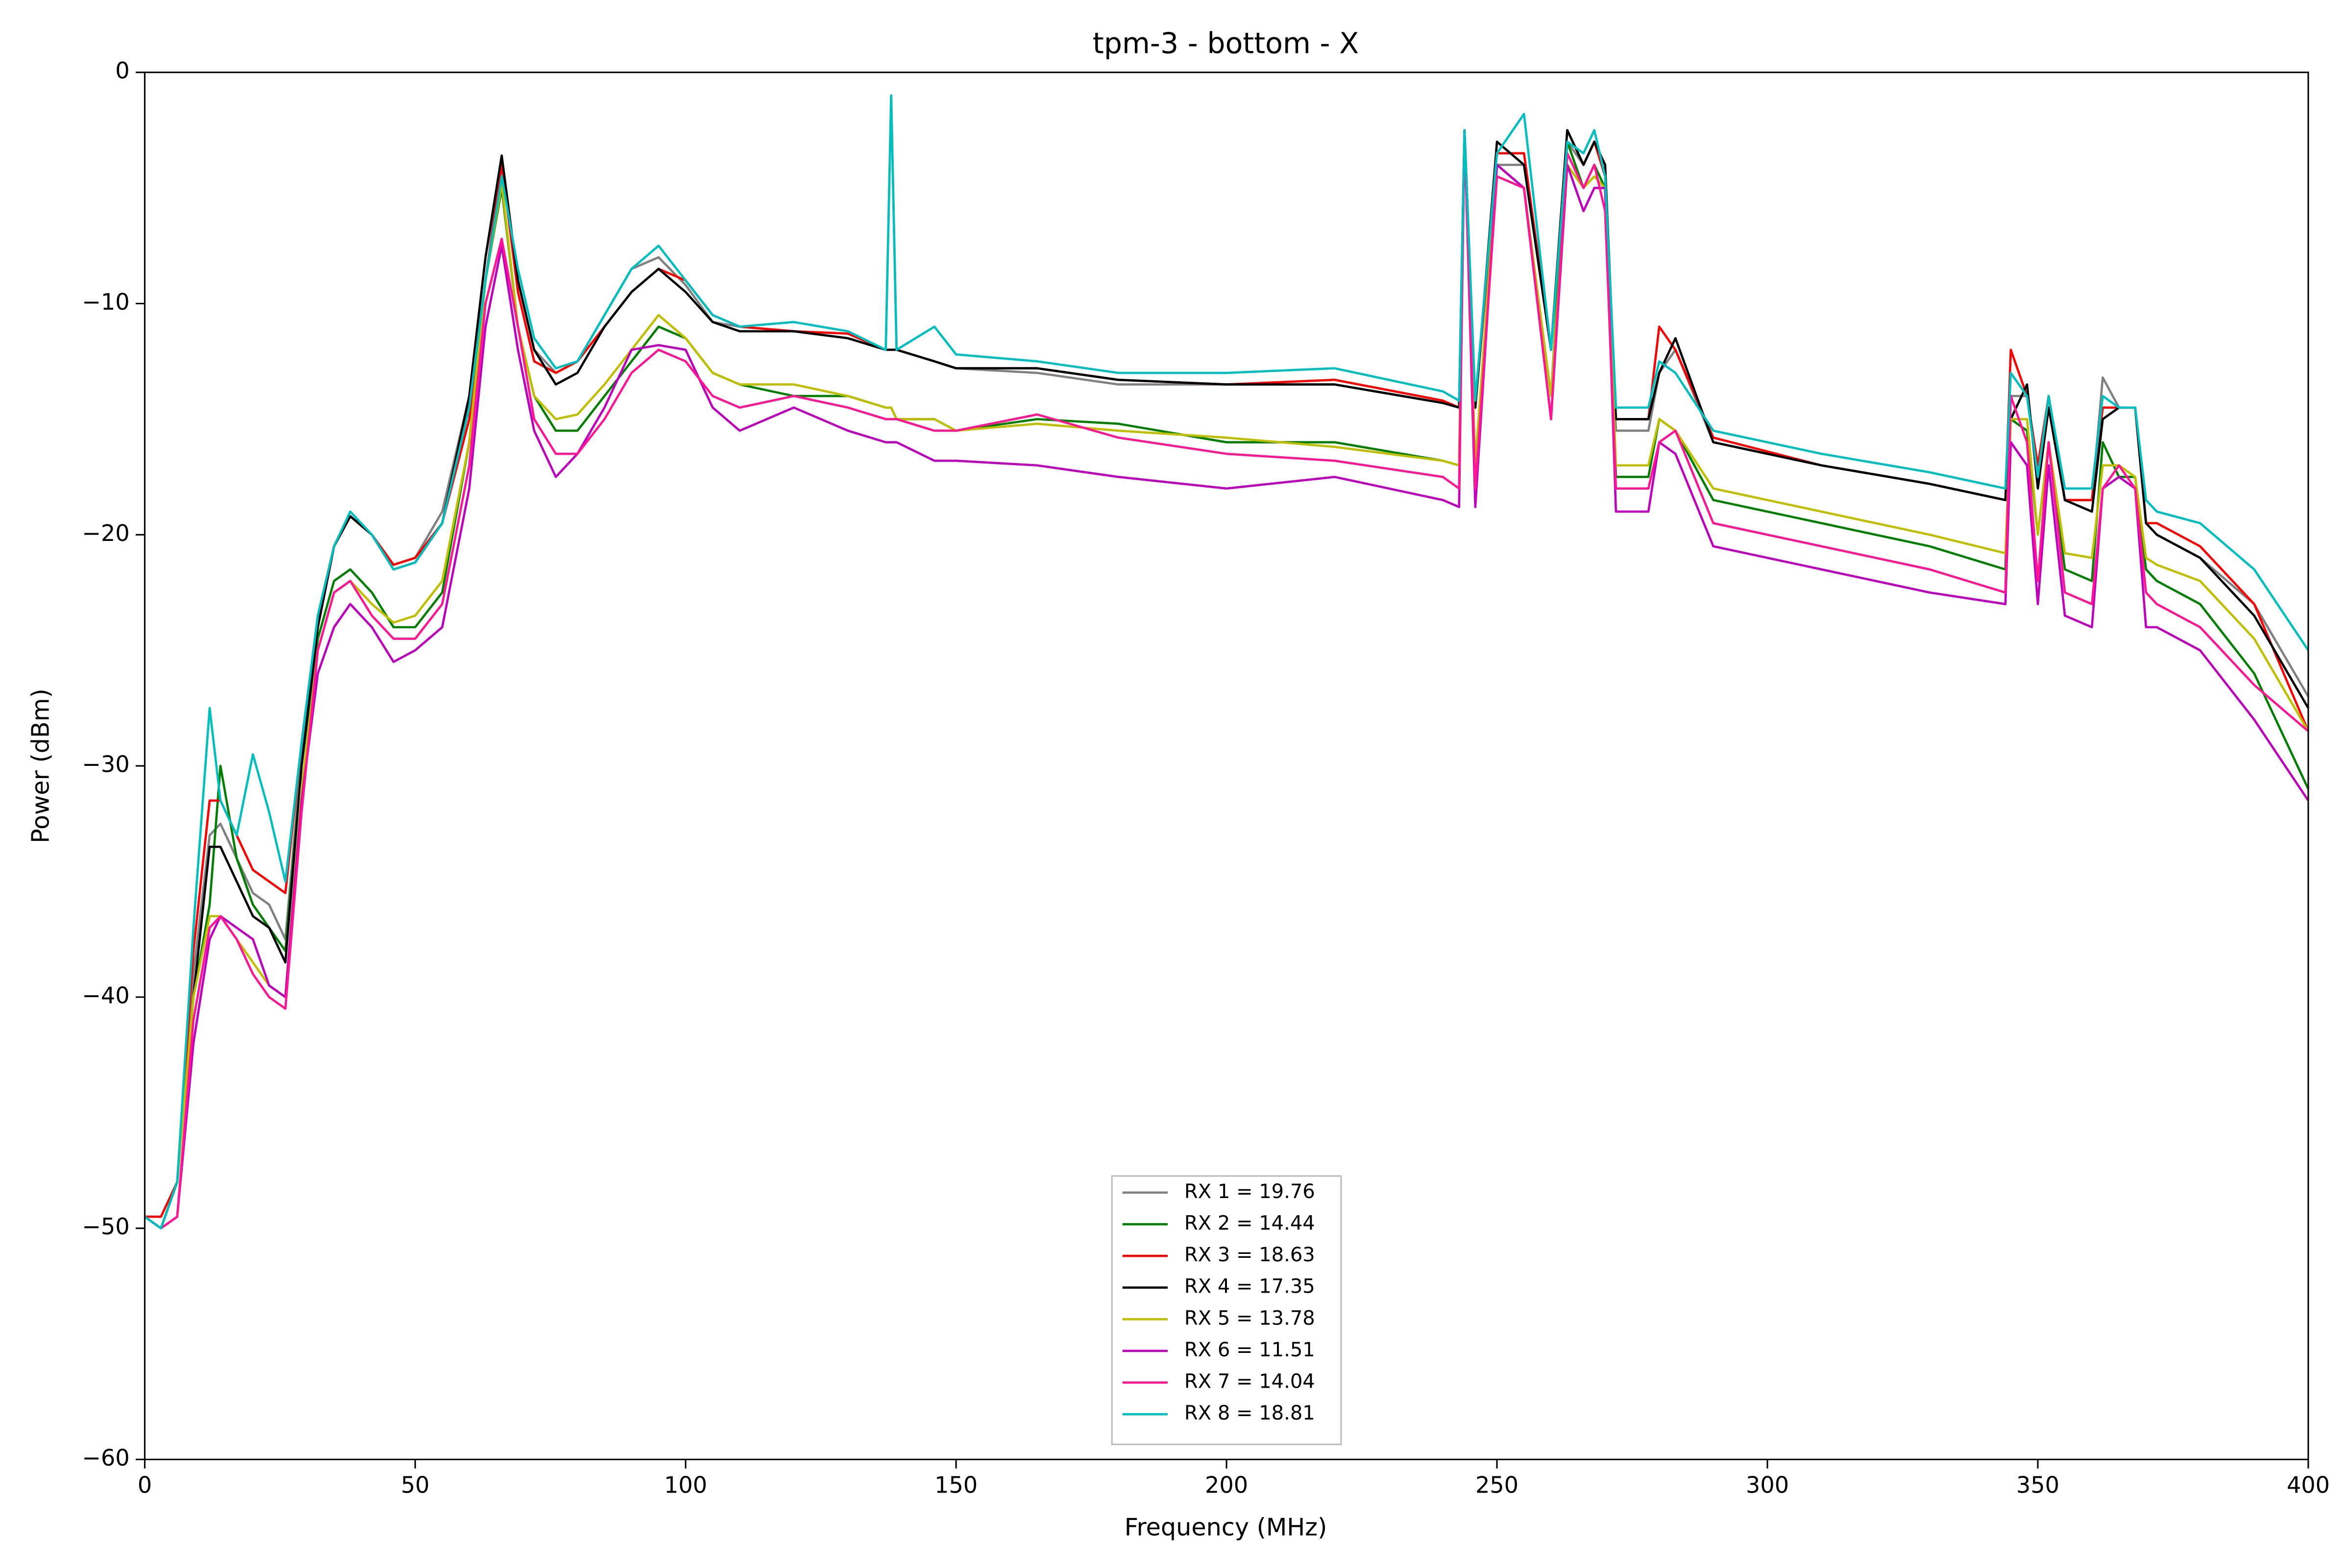 This screenshot has width=2352, height=1568. What do you see at coordinates (1249, 1318) in the screenshot?
I see `legend-label: RX 5 = 13.78` at bounding box center [1249, 1318].